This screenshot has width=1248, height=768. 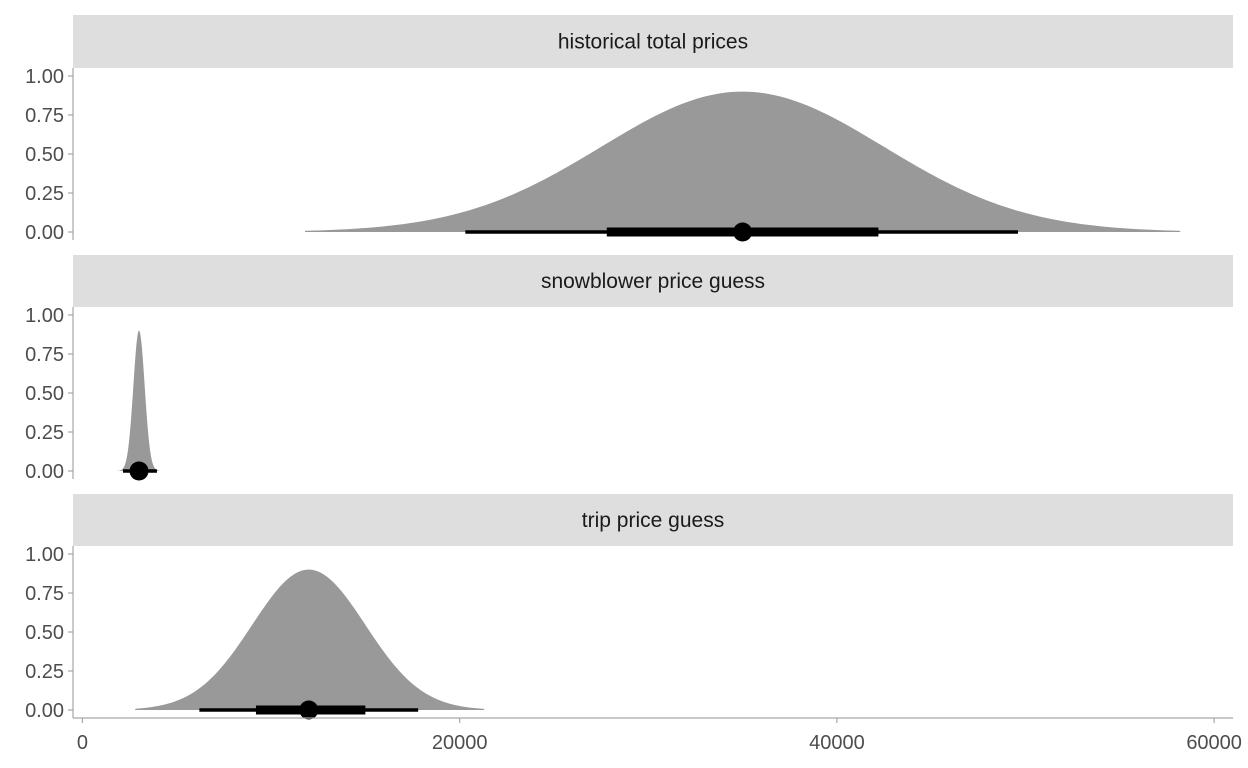 I want to click on x-tick-label: 20000, so click(x=460, y=743).